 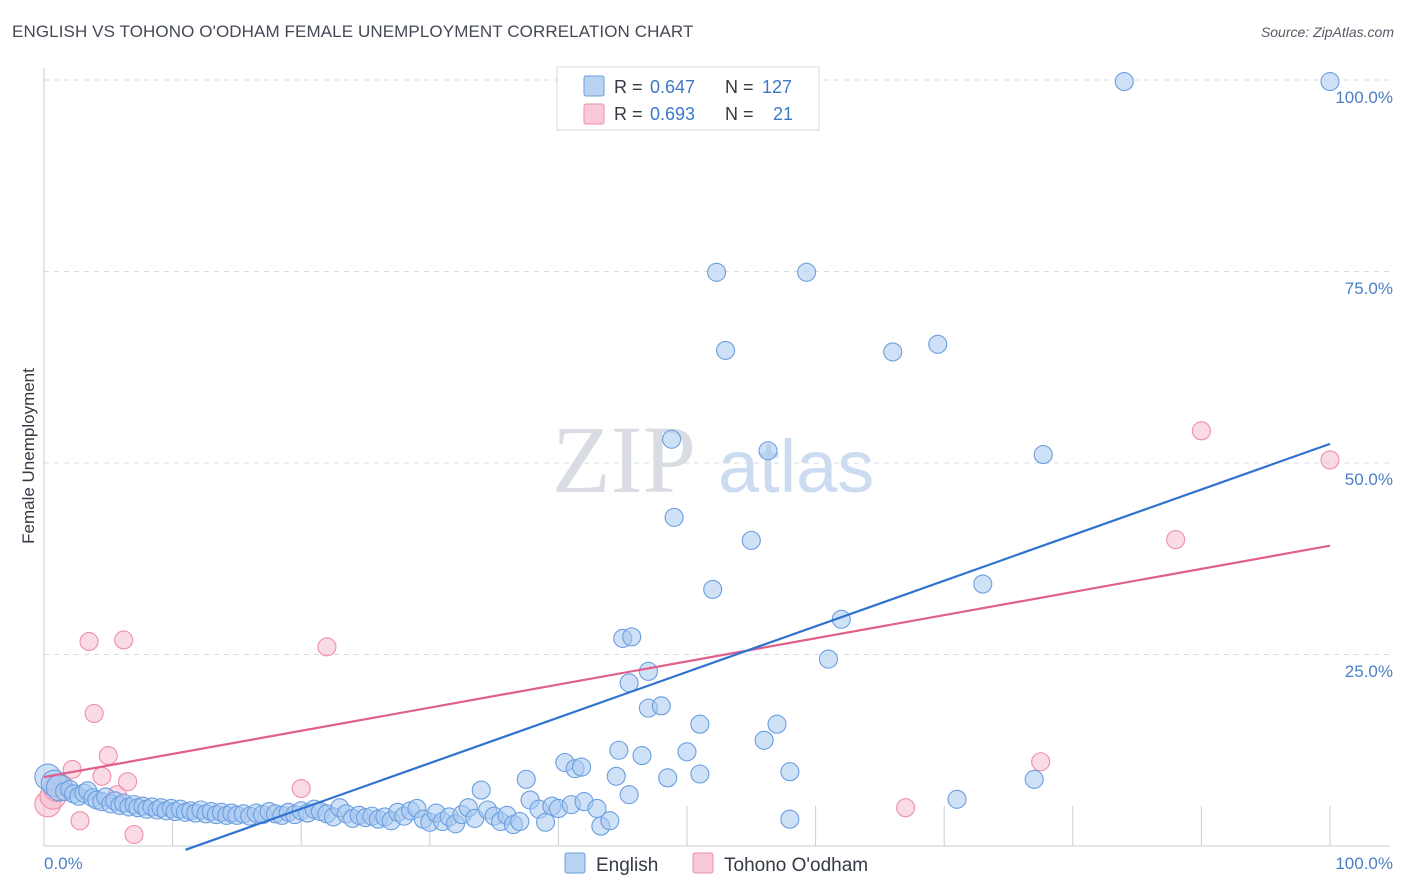 What do you see at coordinates (624, 459) in the screenshot?
I see `watermark-zip: ZIP` at bounding box center [624, 459].